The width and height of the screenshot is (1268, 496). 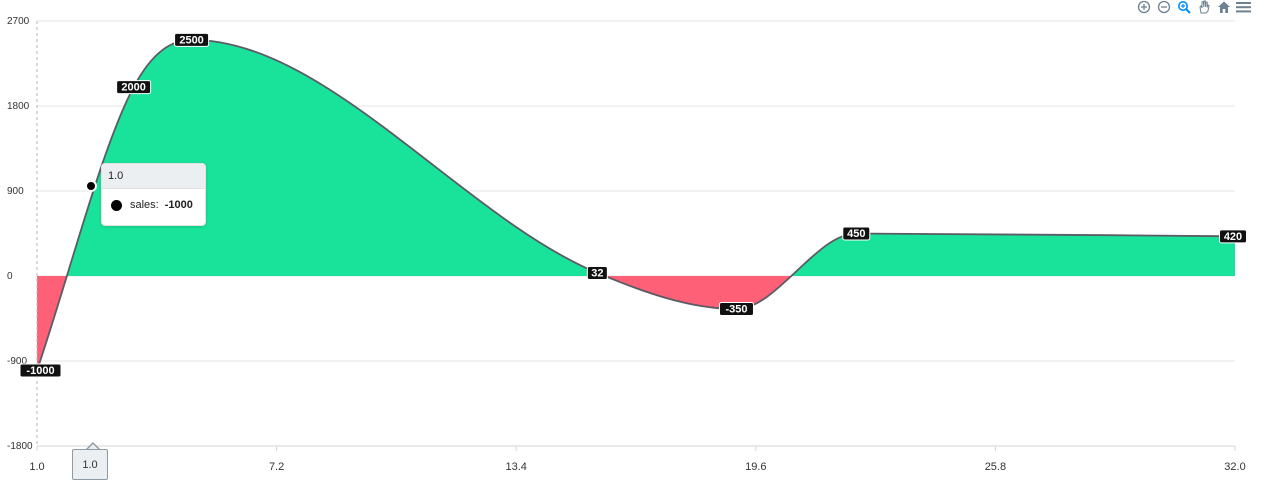 What do you see at coordinates (20, 446) in the screenshot?
I see `y-tick-label: -1800` at bounding box center [20, 446].